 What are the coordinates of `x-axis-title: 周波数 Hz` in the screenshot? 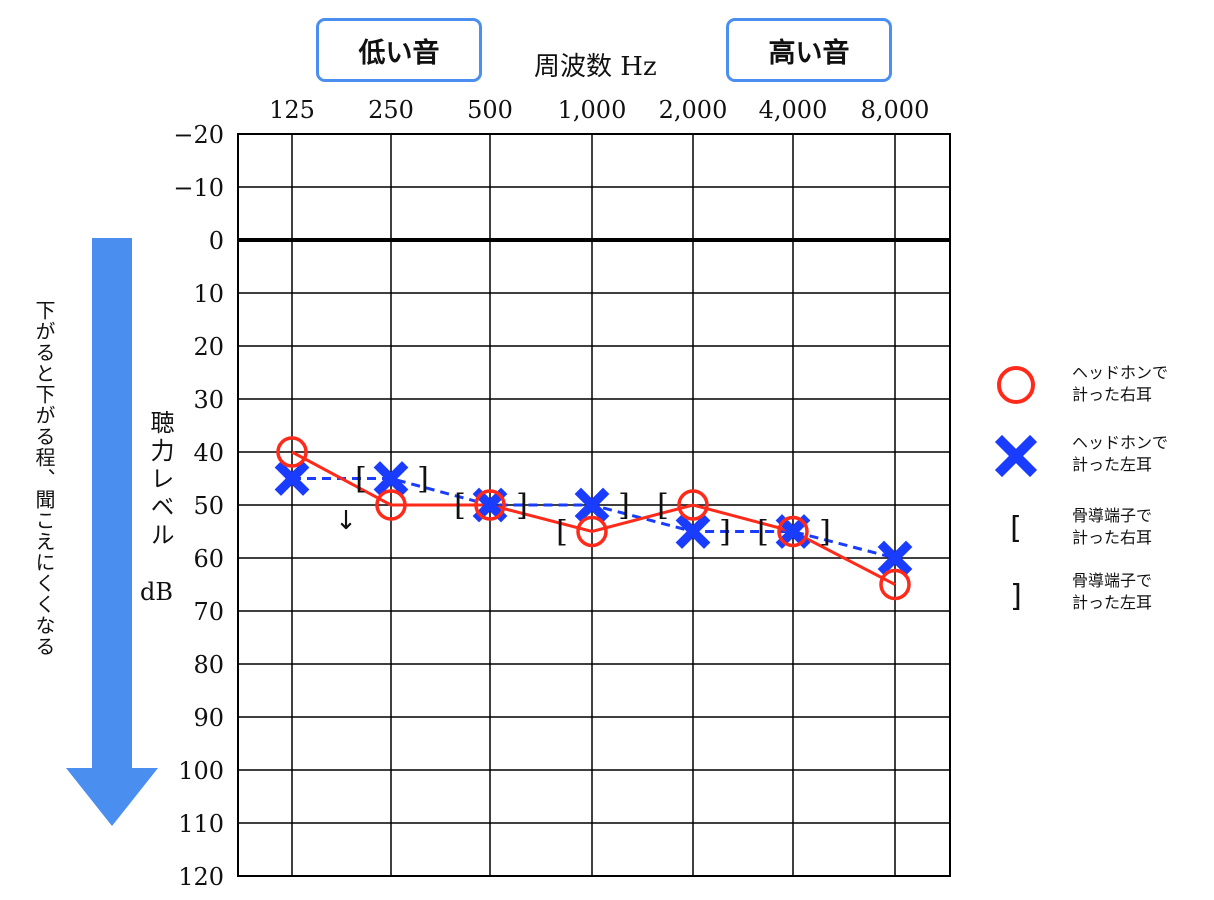 It's located at (595, 67).